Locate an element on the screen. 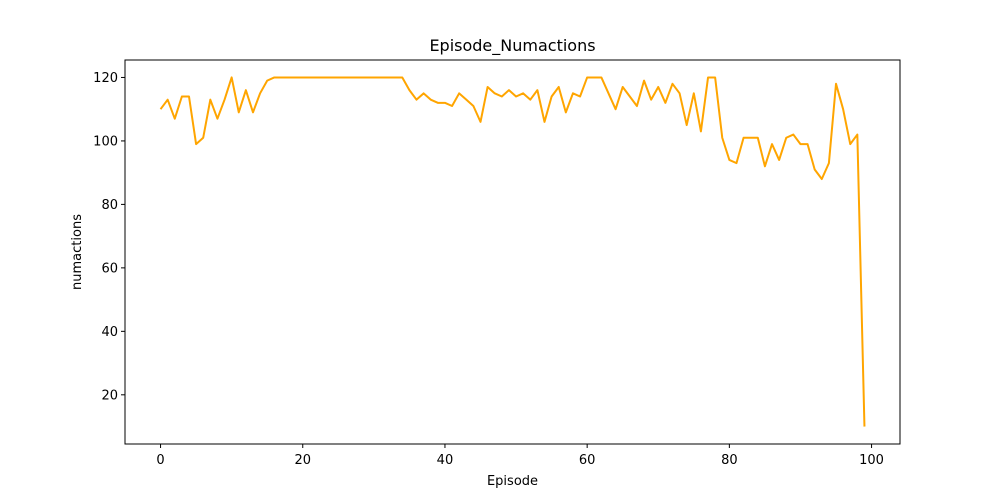  x-tick-label: 80 is located at coordinates (729, 460).